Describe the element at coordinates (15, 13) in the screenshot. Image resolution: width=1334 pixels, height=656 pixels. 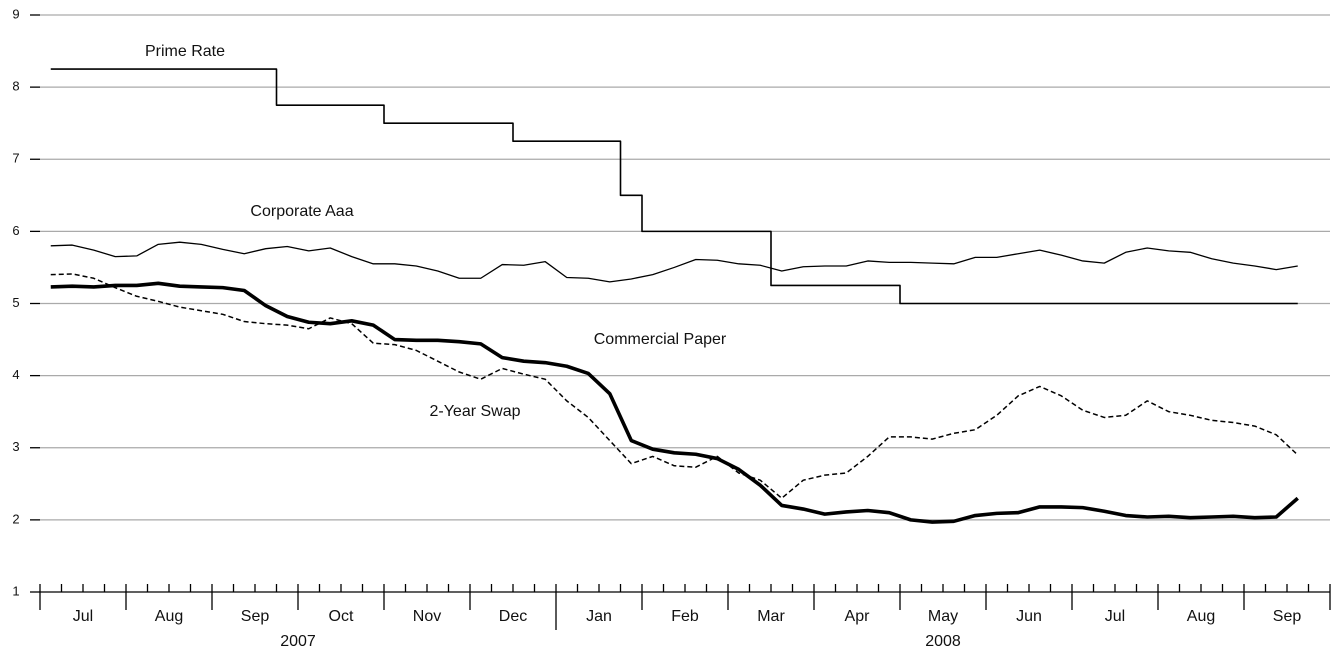
I see `y-tick-label: 9` at that location.